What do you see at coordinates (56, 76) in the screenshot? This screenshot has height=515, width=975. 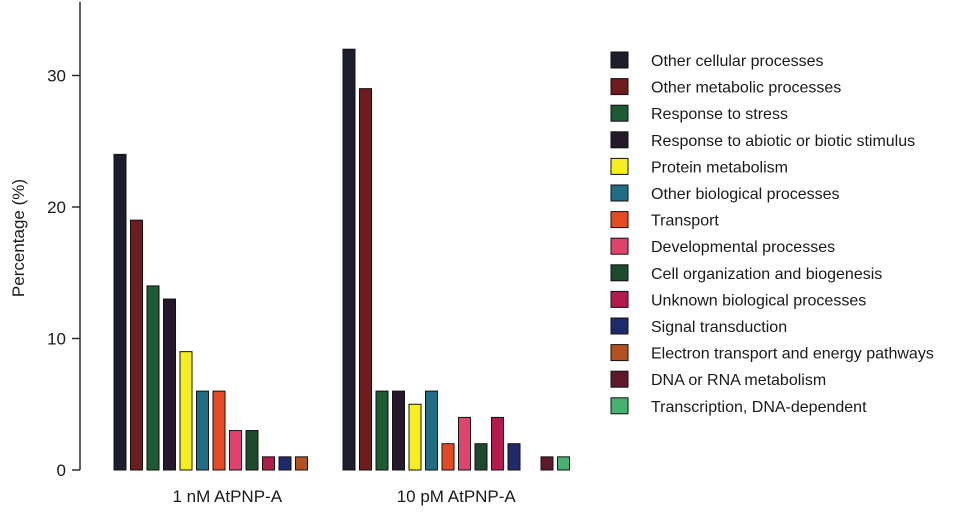 I see `y-tick-label: 30` at bounding box center [56, 76].